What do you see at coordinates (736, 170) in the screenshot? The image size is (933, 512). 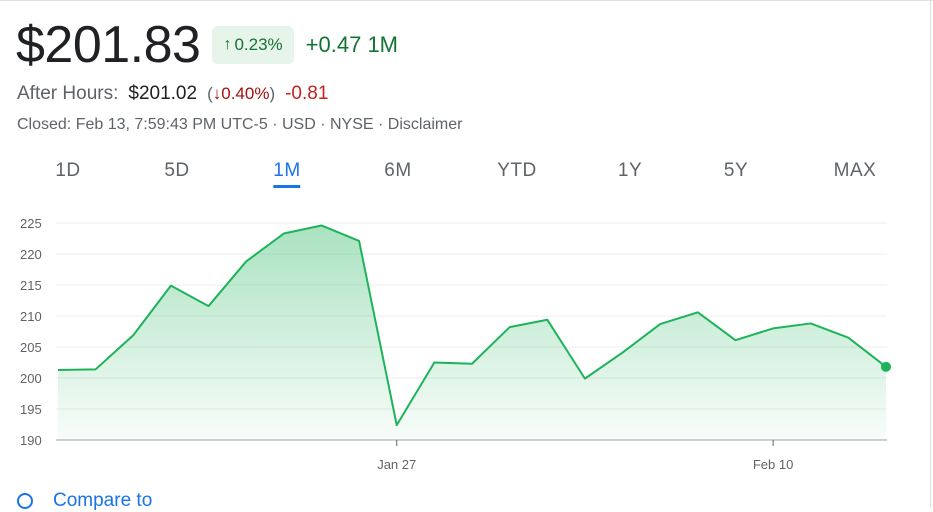 I see `tab-5y: 5Y` at bounding box center [736, 170].